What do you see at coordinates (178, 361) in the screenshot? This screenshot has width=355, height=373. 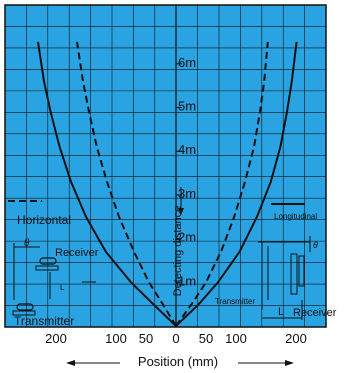 I see `x-axis-label: Position (mm)` at bounding box center [178, 361].